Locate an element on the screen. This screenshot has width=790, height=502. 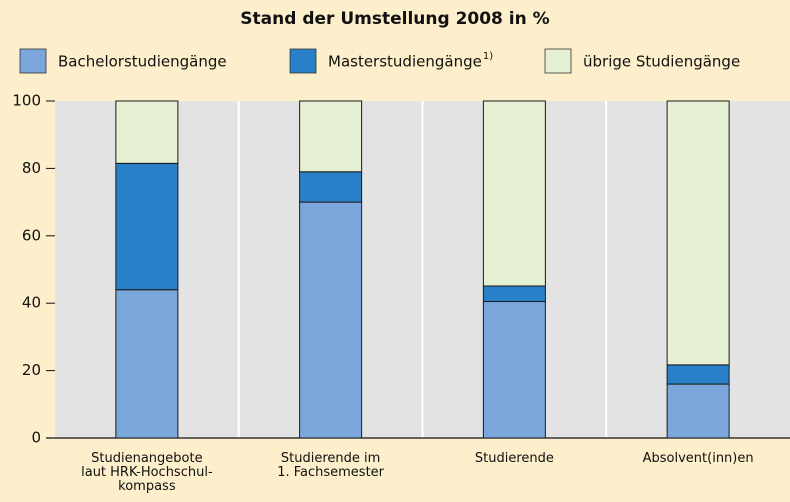
y-tick-label: 20 is located at coordinates (31, 370).